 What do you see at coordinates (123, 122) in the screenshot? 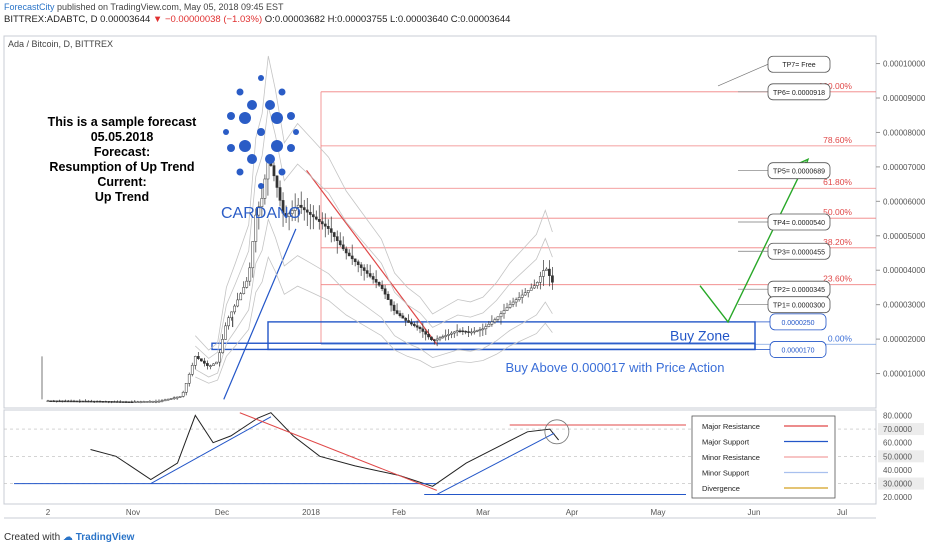
I see `forecast-text-line: This is a sample forecast` at bounding box center [123, 122].